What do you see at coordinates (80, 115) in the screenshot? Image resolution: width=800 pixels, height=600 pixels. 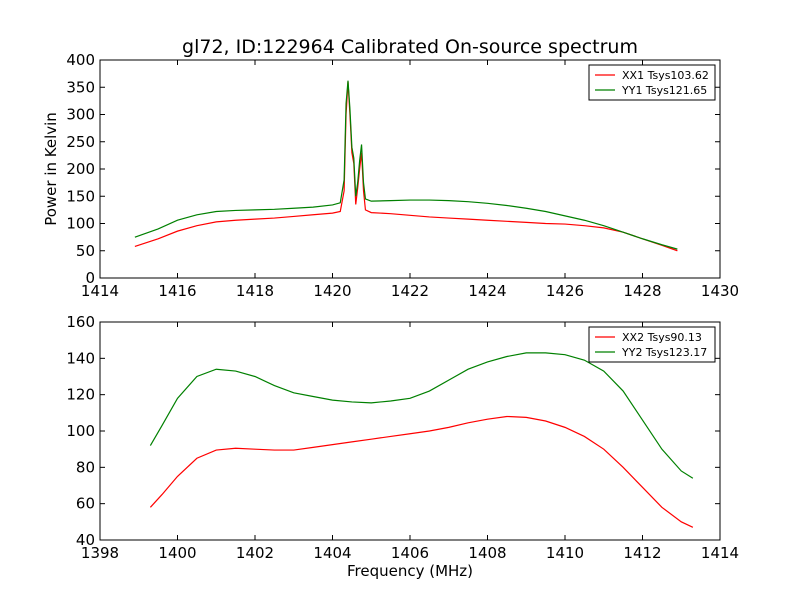 I see `y-tick-label: 300` at bounding box center [80, 115].